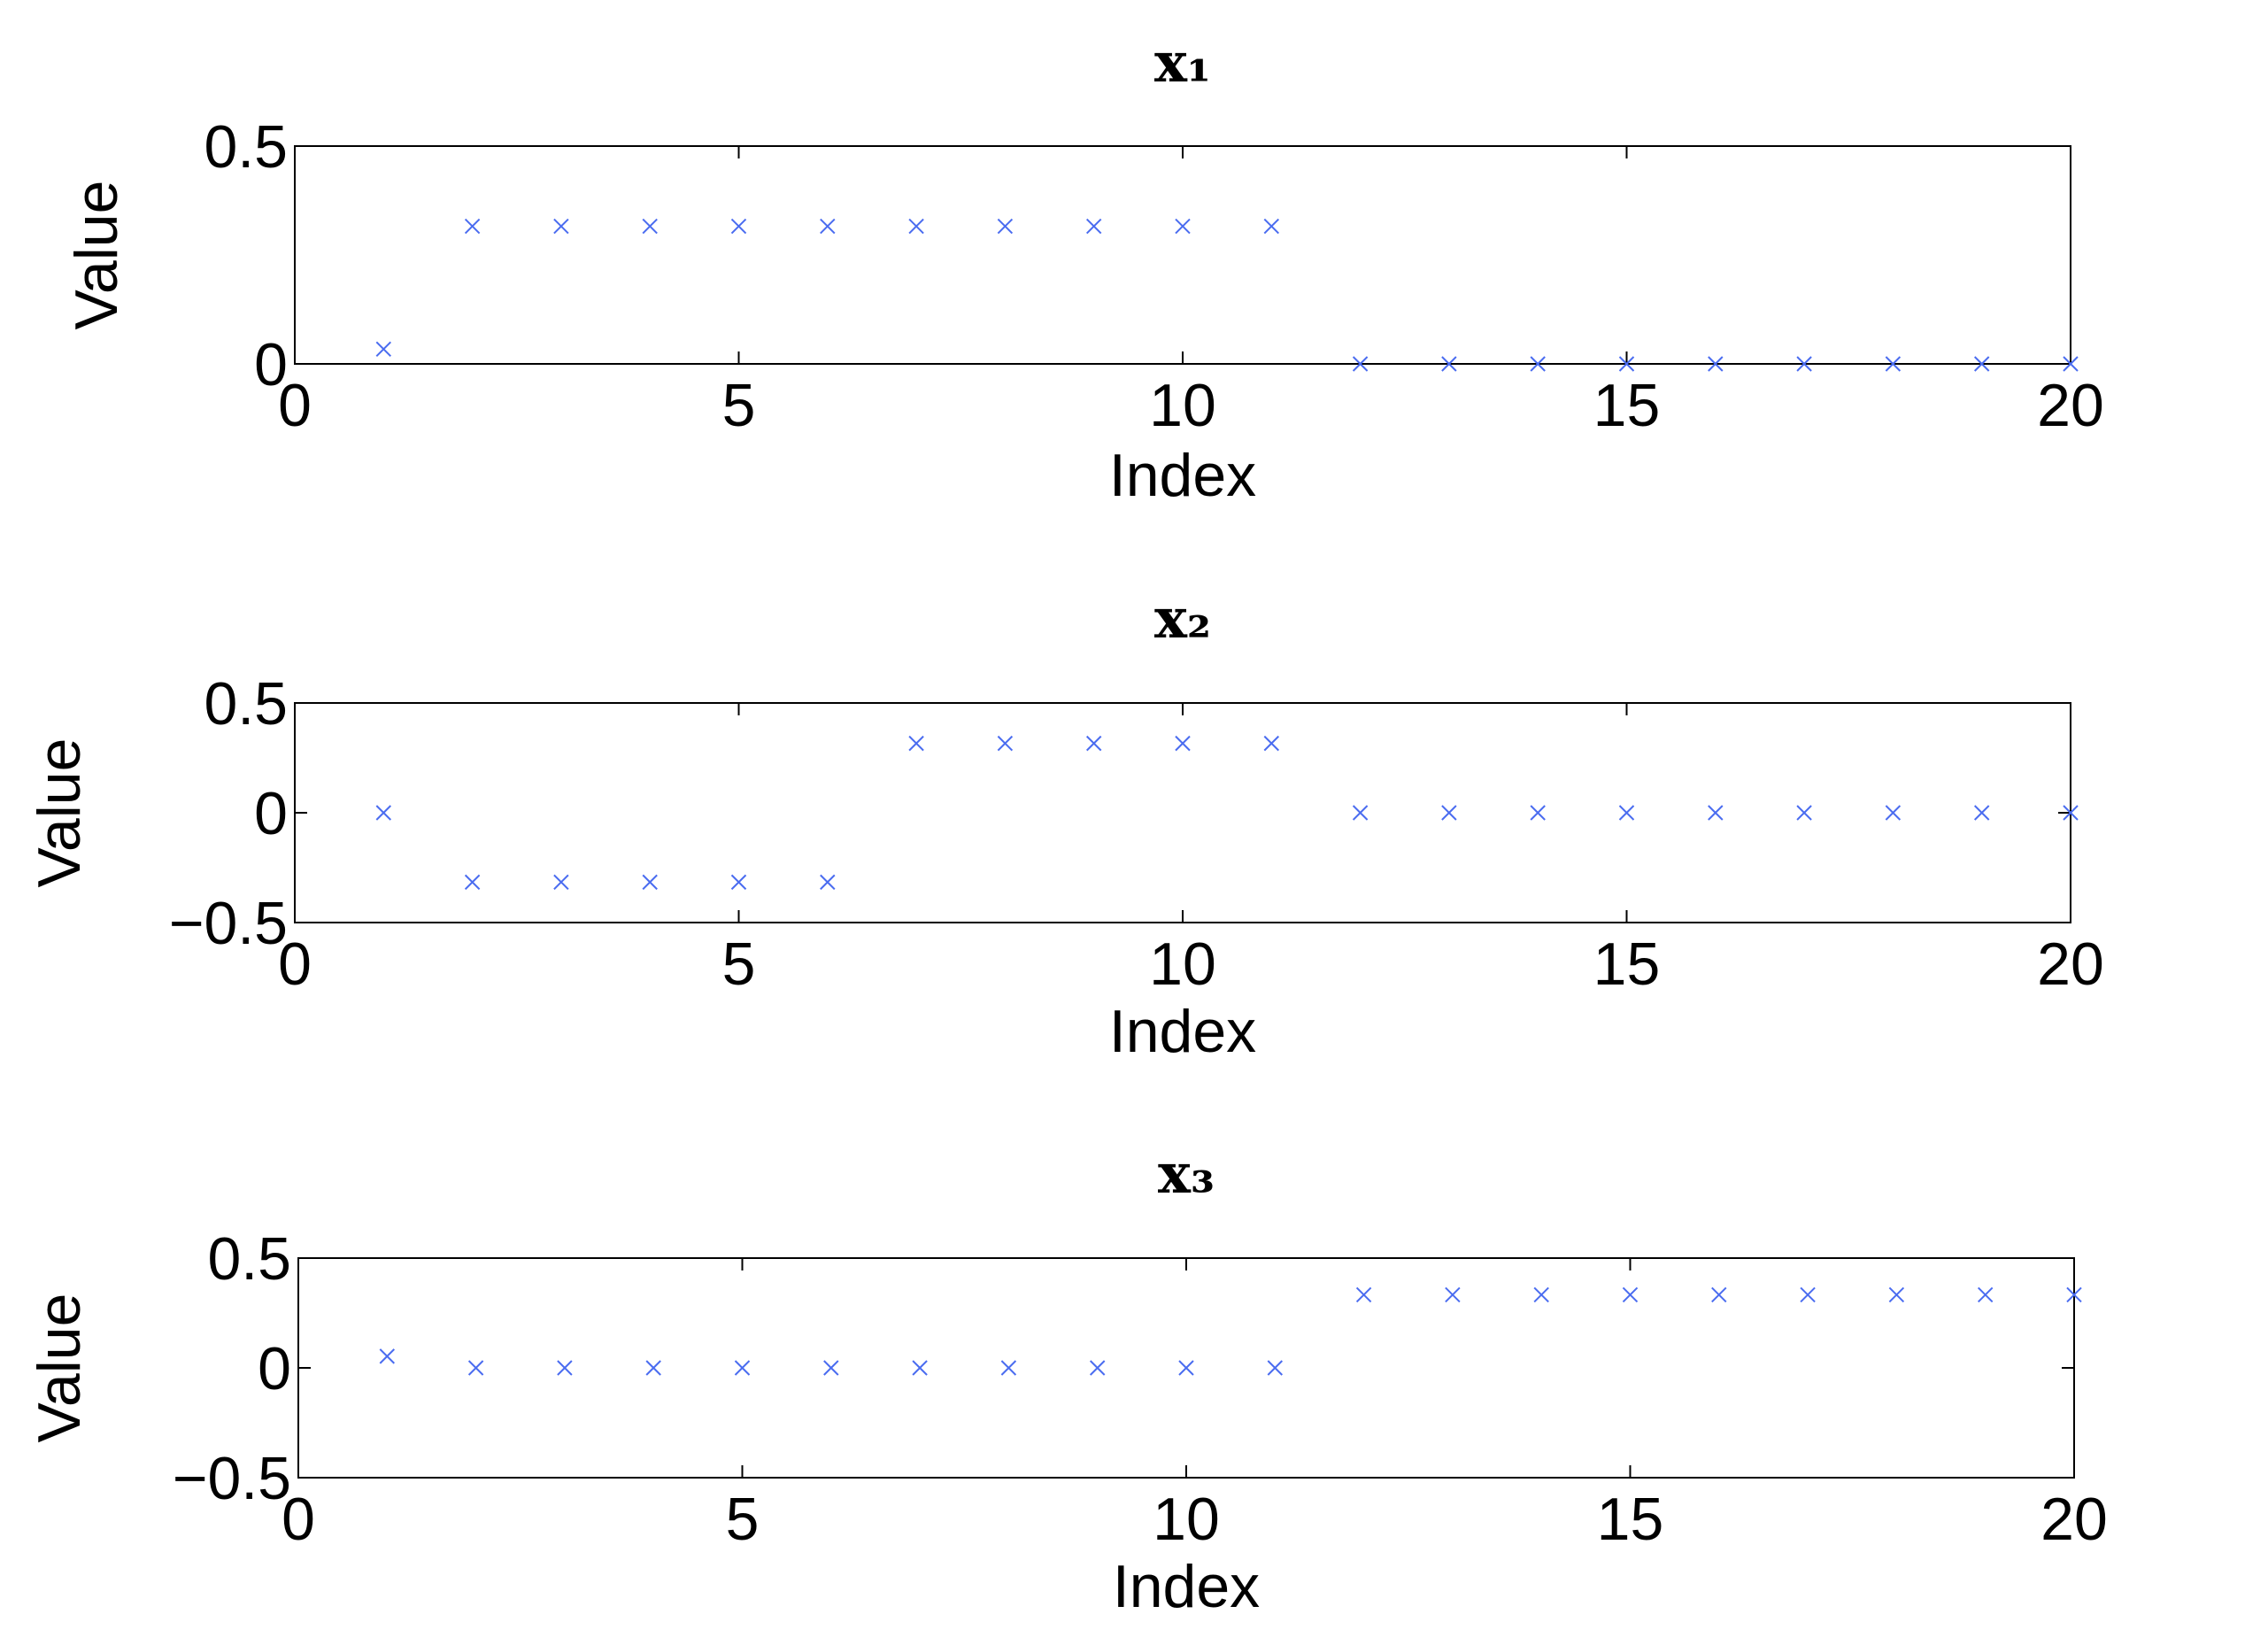  Describe the element at coordinates (1186, 1173) in the screenshot. I see `chart-title: x₃` at that location.